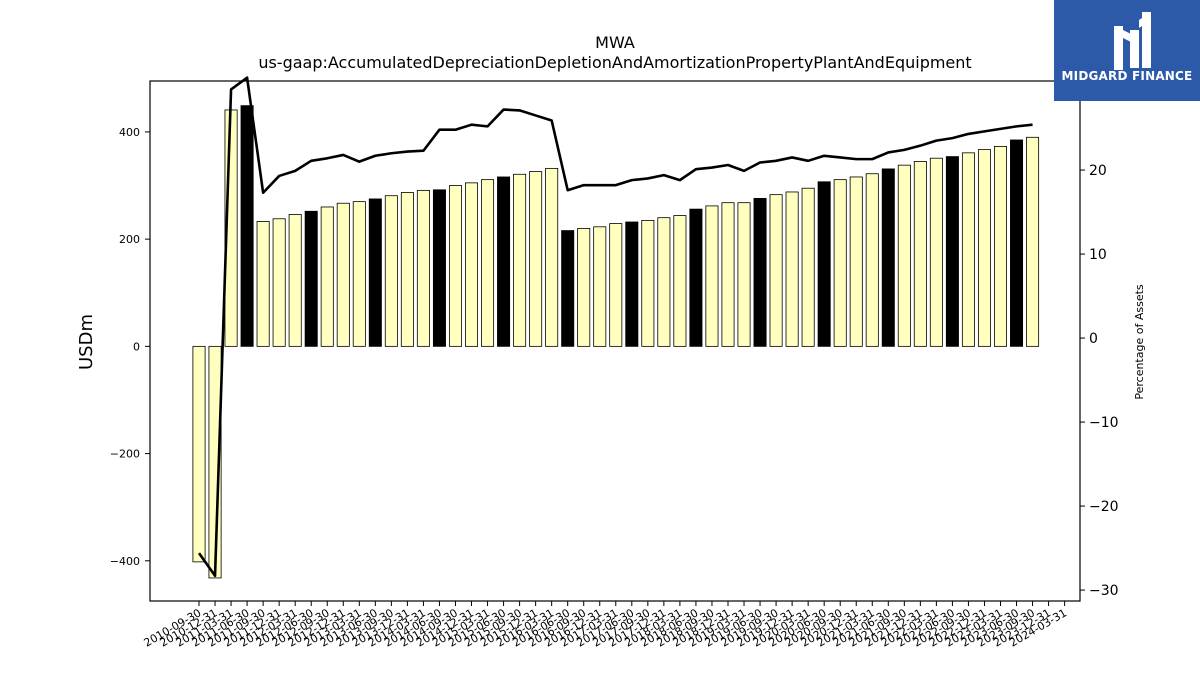 The width and height of the screenshot is (1200, 675). I want to click on y2-tick-label-3: 0, so click(1093, 339).